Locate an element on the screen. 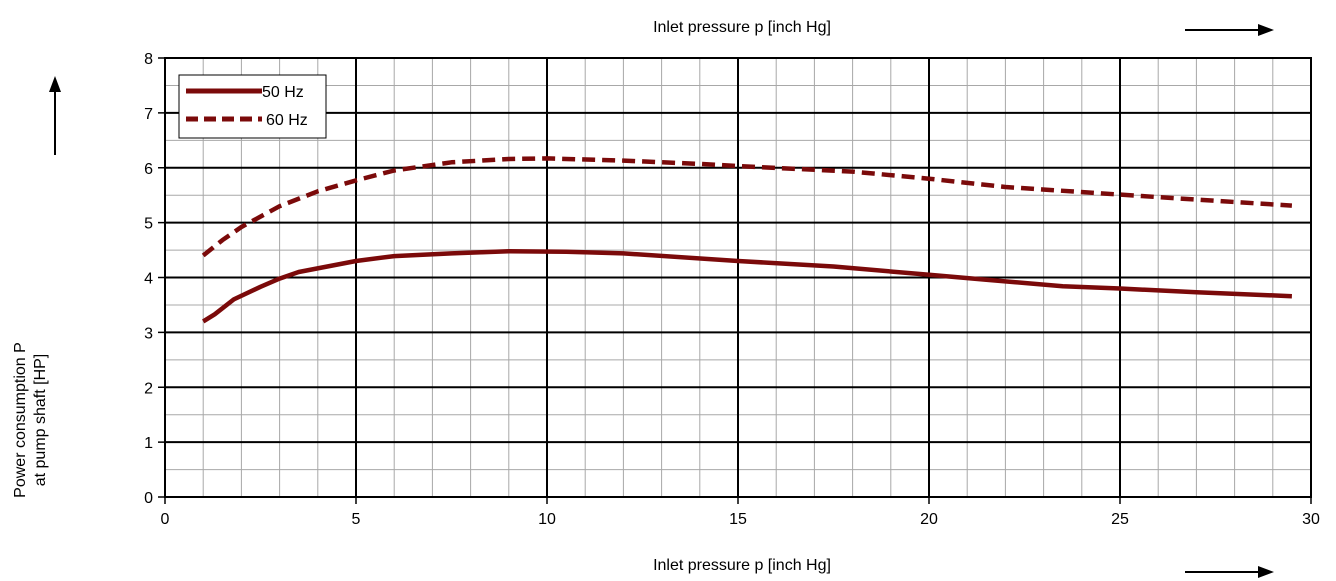 This screenshot has height=581, width=1336. y-axis-title-line2: at pump shaft [HP] is located at coordinates (40, 420).